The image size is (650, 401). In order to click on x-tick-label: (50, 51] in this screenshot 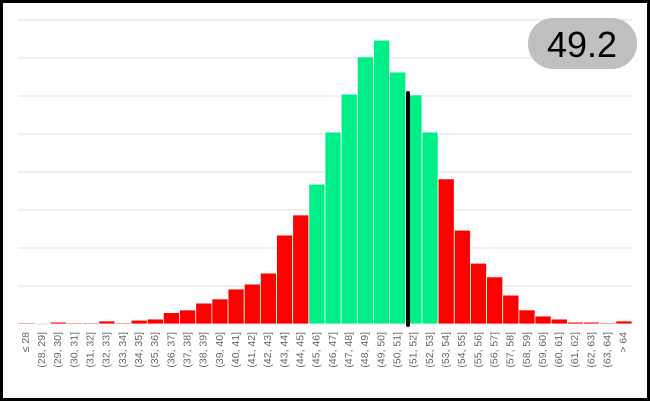, I will do `click(397, 350)`.